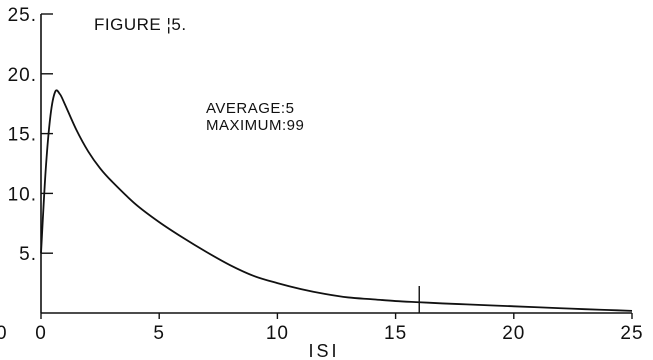  What do you see at coordinates (323, 350) in the screenshot?
I see `x-axis-title: ISI` at bounding box center [323, 350].